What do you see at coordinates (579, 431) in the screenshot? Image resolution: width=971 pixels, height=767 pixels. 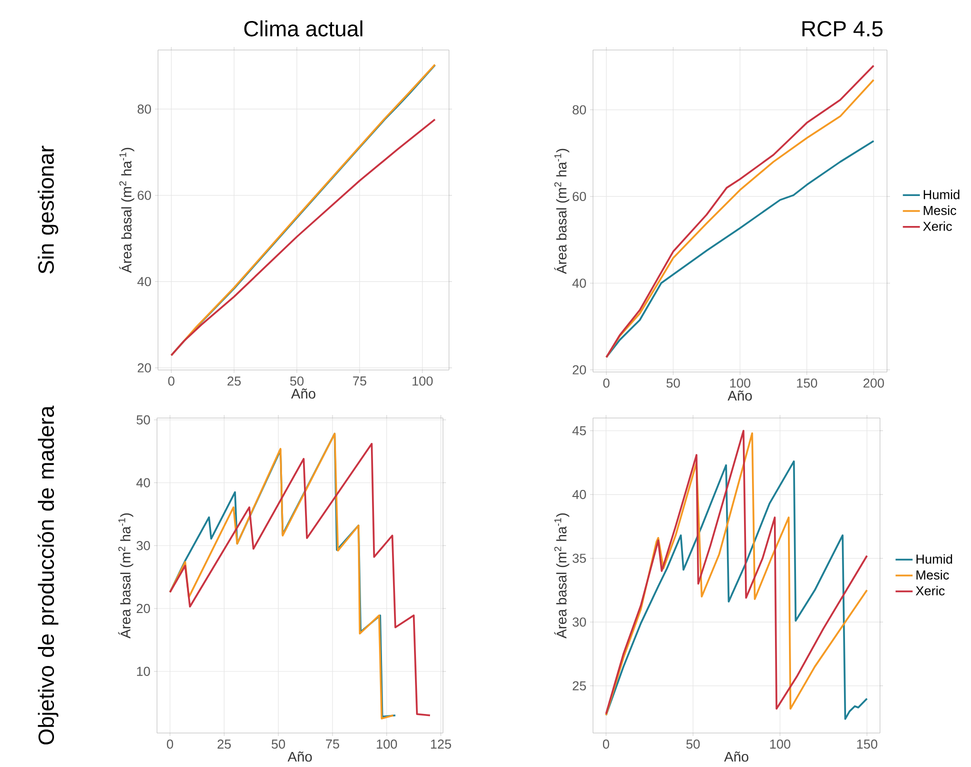 I see `y-tick-label: 45` at bounding box center [579, 431].